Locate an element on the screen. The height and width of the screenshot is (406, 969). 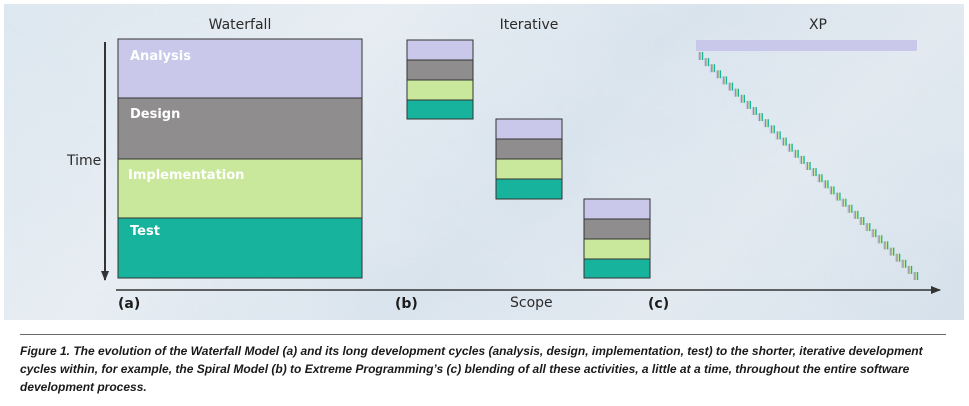
iteration-1-analysis-block is located at coordinates (440, 50).